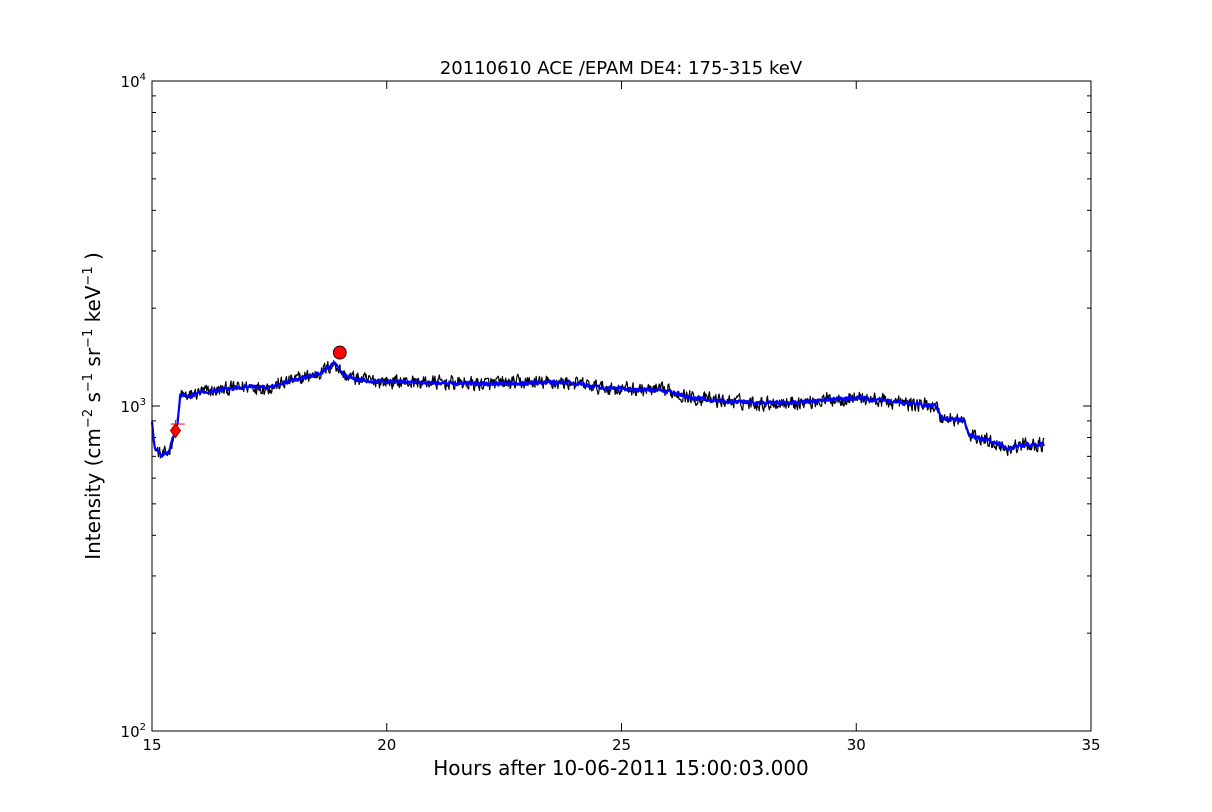 Image resolution: width=1212 pixels, height=812 pixels. What do you see at coordinates (621, 745) in the screenshot?
I see `x-tick-label: 25` at bounding box center [621, 745].